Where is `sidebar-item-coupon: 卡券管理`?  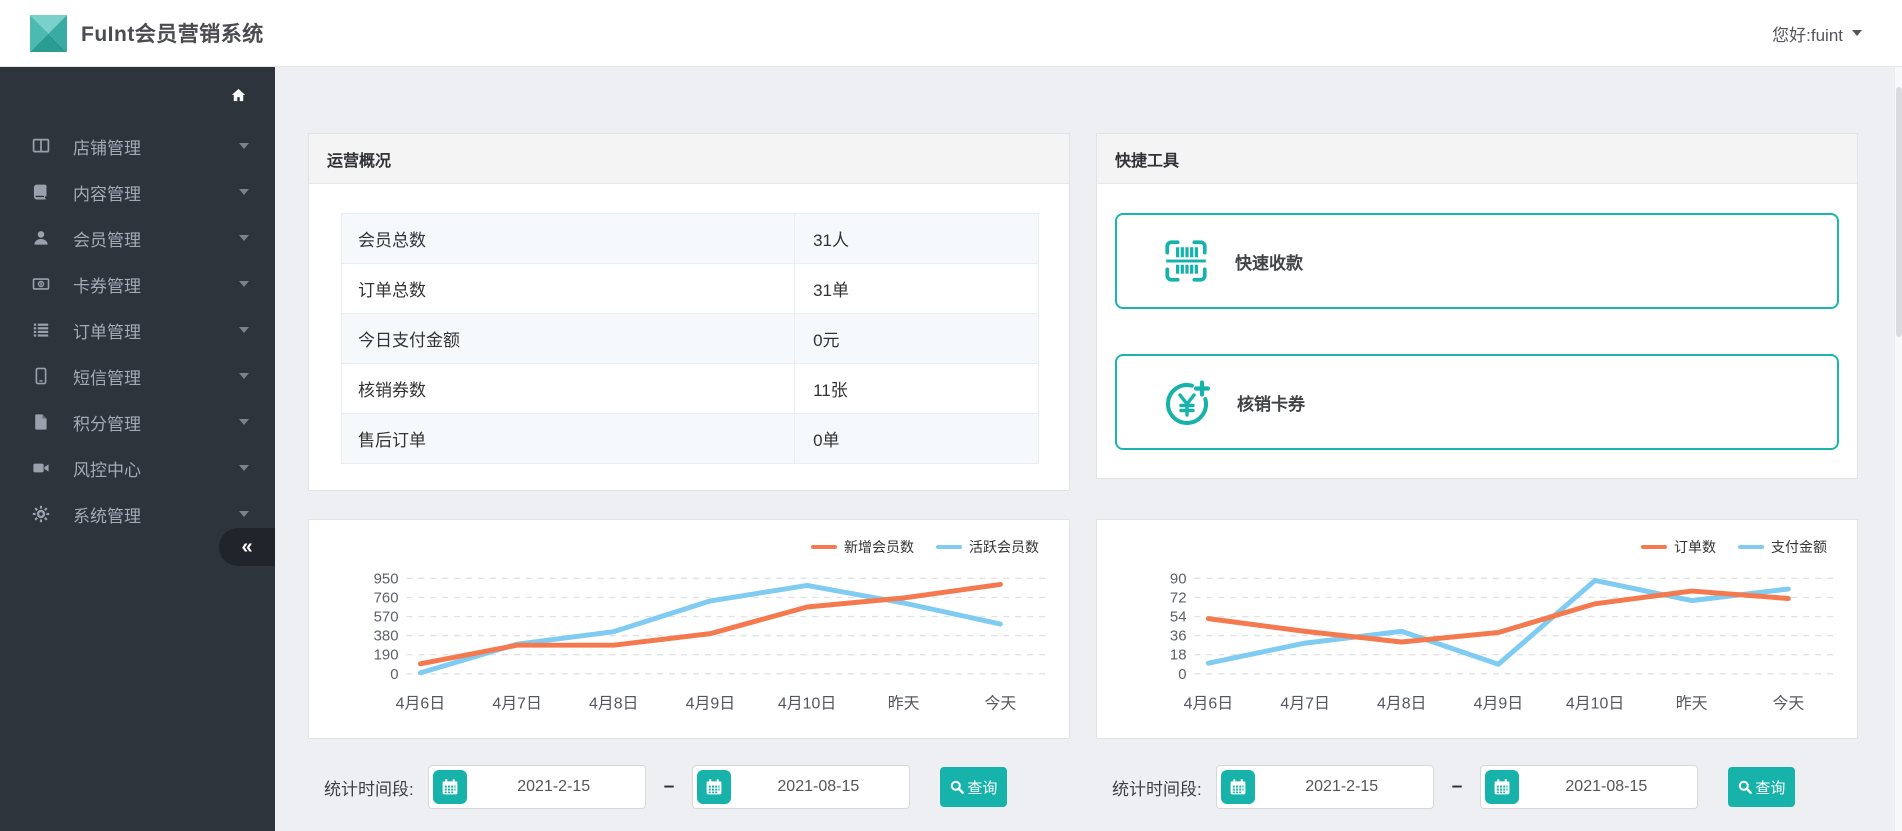 sidebar-item-coupon: 卡券管理 is located at coordinates (137, 284).